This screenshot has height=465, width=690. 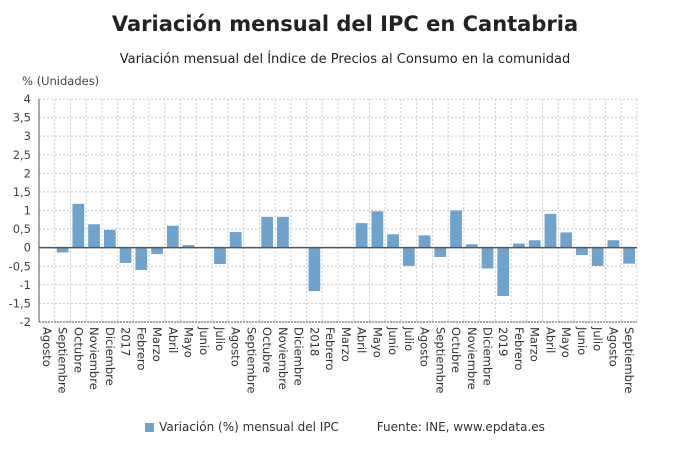 What do you see at coordinates (126, 341) in the screenshot?
I see `x-tick-label: 2017` at bounding box center [126, 341].